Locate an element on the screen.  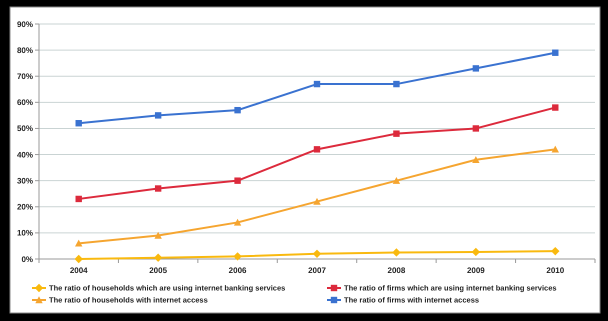
x-tick-label: 2004 is located at coordinates (79, 270).